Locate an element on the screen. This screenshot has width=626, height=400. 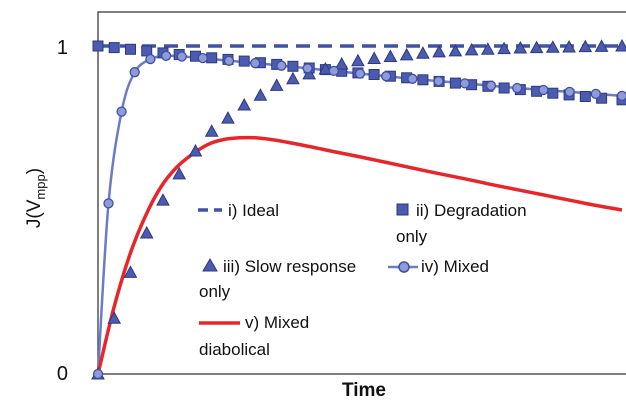
y-axis-title-sub: mpp is located at coordinates (40, 186).